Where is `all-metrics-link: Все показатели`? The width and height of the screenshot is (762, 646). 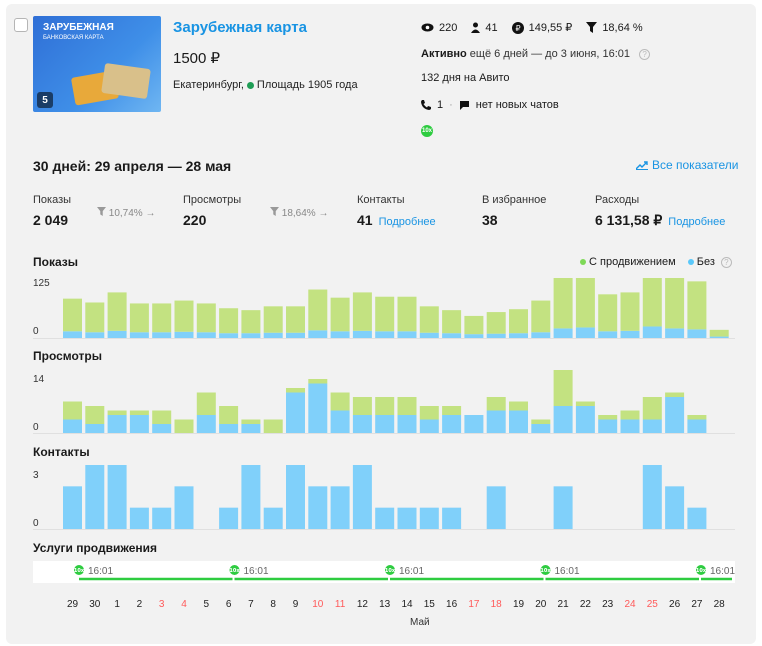 all-metrics-link: Все показатели is located at coordinates (687, 165).